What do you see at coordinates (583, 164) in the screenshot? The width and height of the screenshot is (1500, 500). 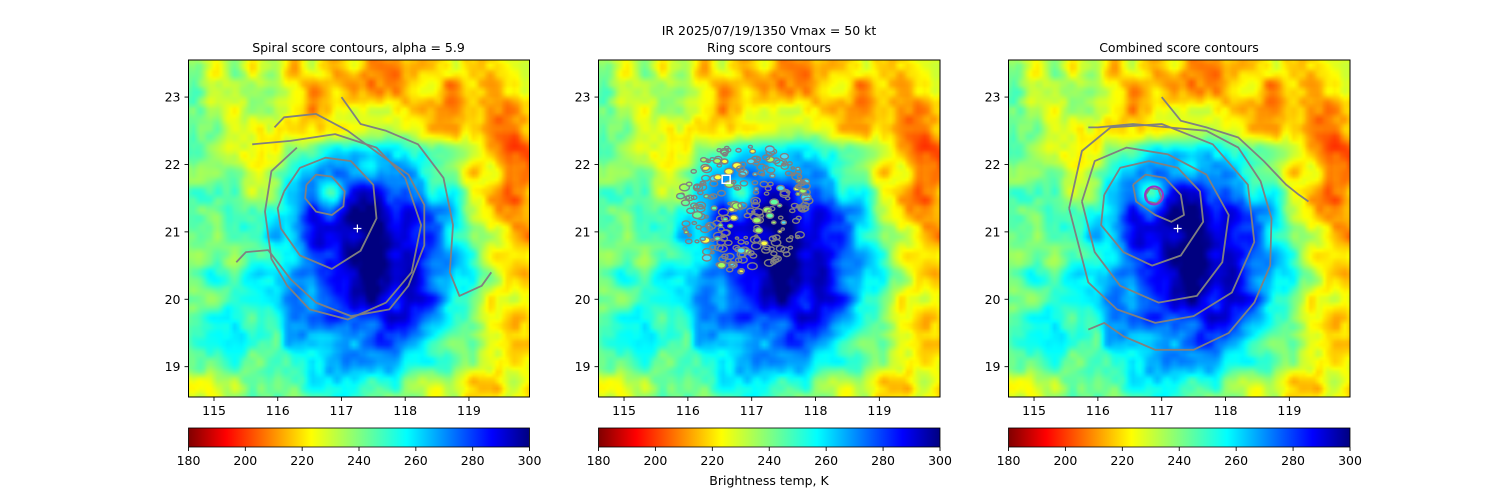 I see `y-tick-label: 22` at bounding box center [583, 164].